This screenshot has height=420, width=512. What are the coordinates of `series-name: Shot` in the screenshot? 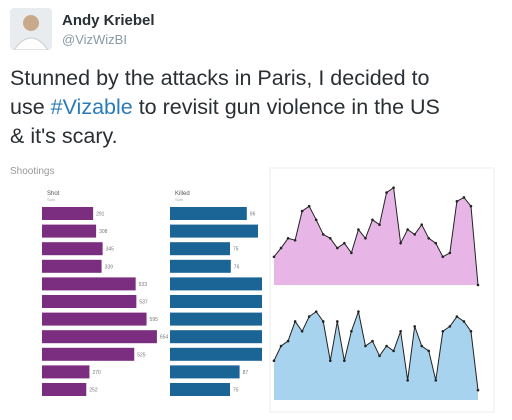 It's located at (53, 194).